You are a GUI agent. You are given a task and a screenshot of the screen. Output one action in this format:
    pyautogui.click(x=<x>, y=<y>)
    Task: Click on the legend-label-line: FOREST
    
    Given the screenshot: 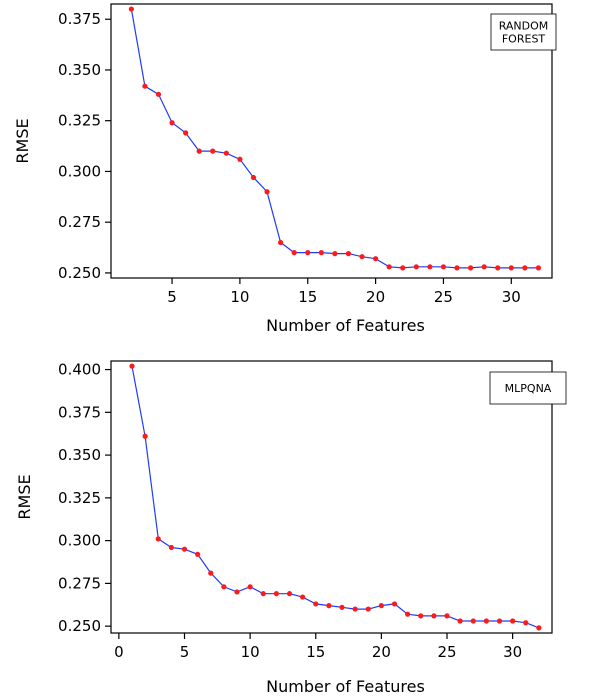 What is the action you would take?
    pyautogui.click(x=524, y=39)
    